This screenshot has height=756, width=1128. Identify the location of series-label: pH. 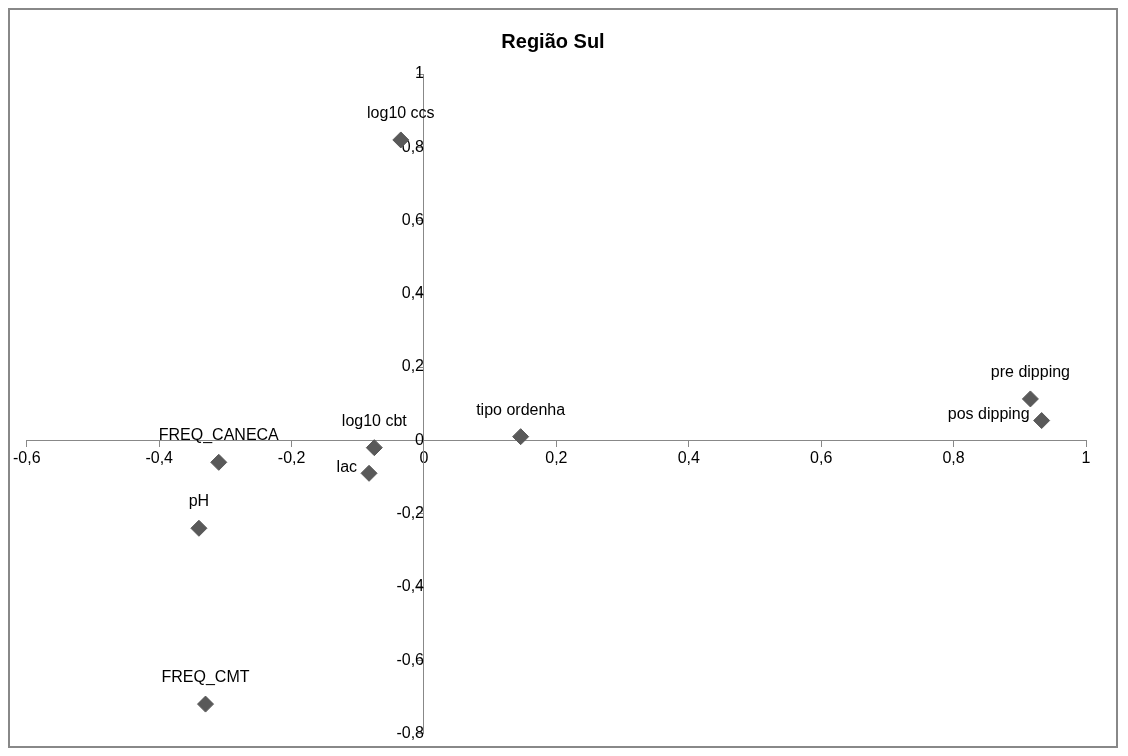
(199, 501).